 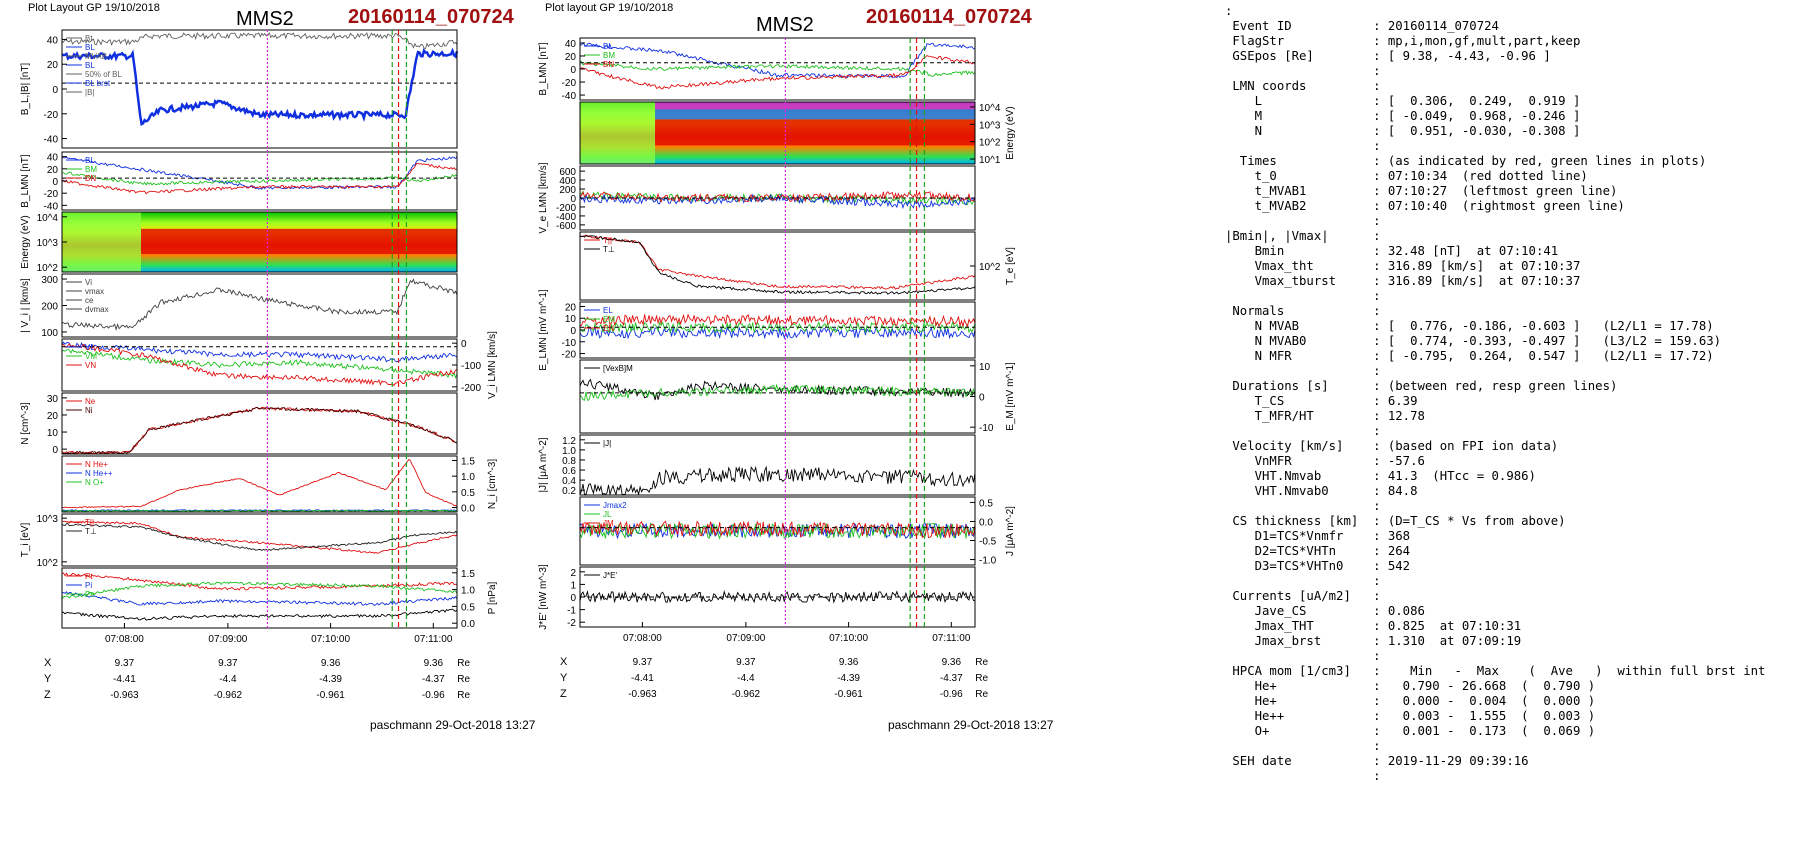 What do you see at coordinates (988, 542) in the screenshot?
I see `mid-ytick-label: -0.5` at bounding box center [988, 542].